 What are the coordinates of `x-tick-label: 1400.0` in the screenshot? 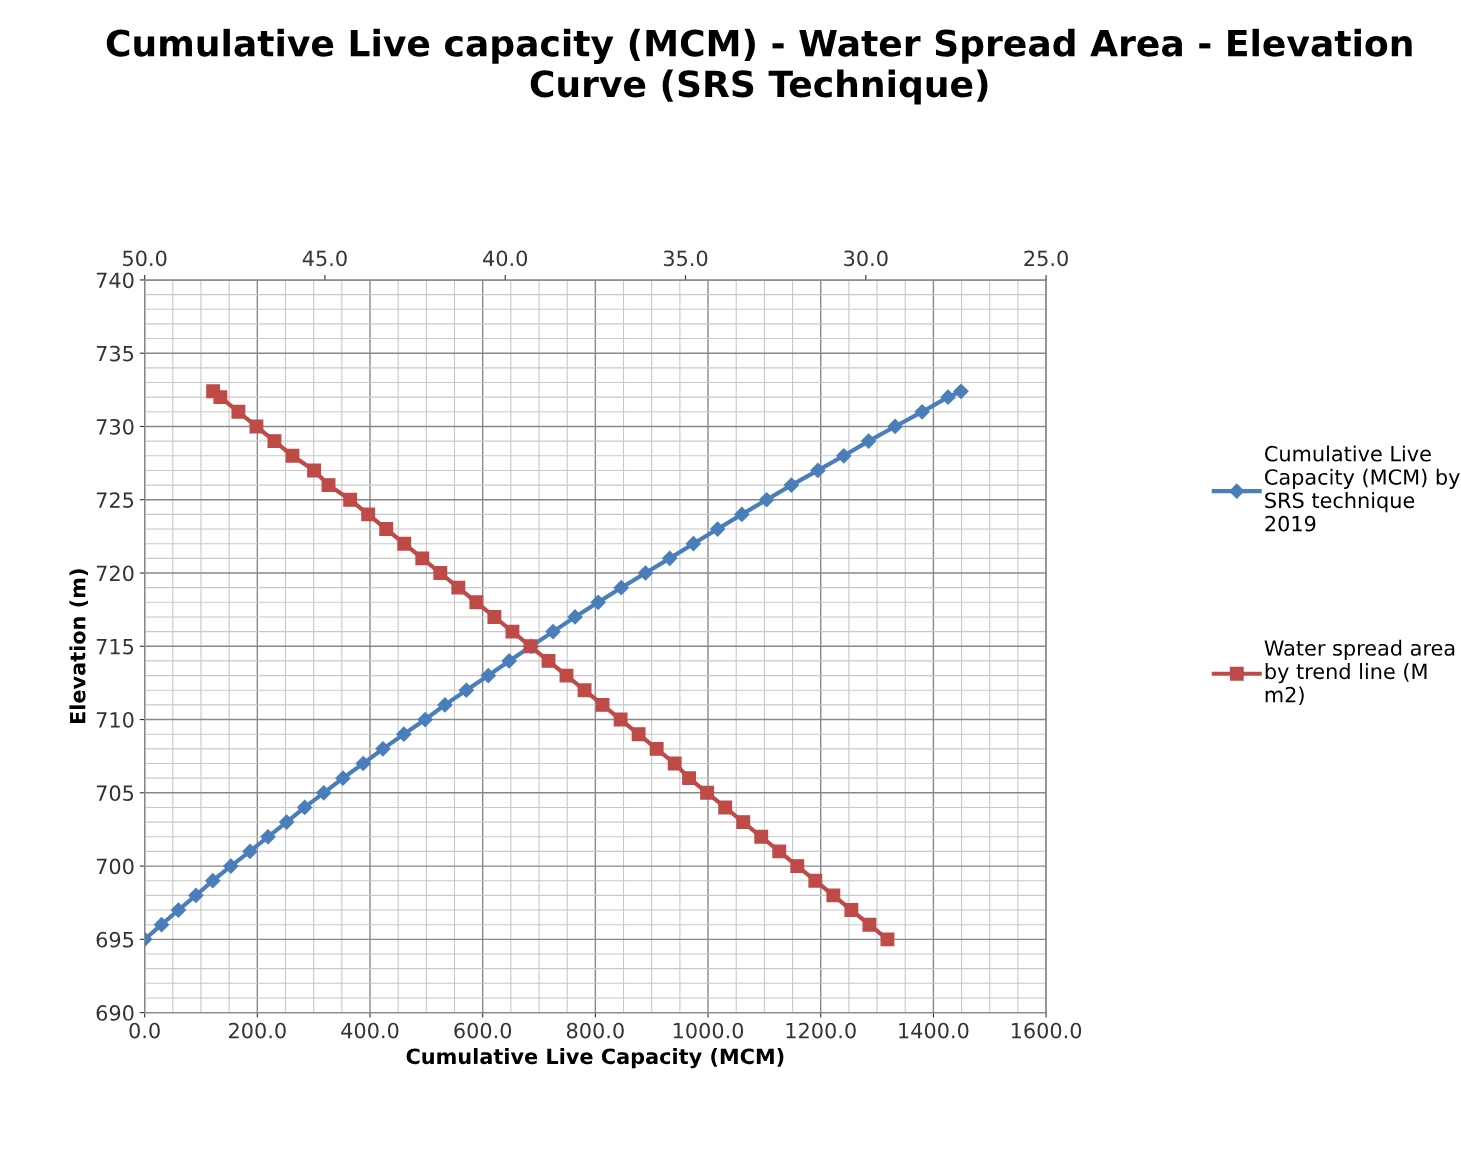 It's located at (934, 1030).